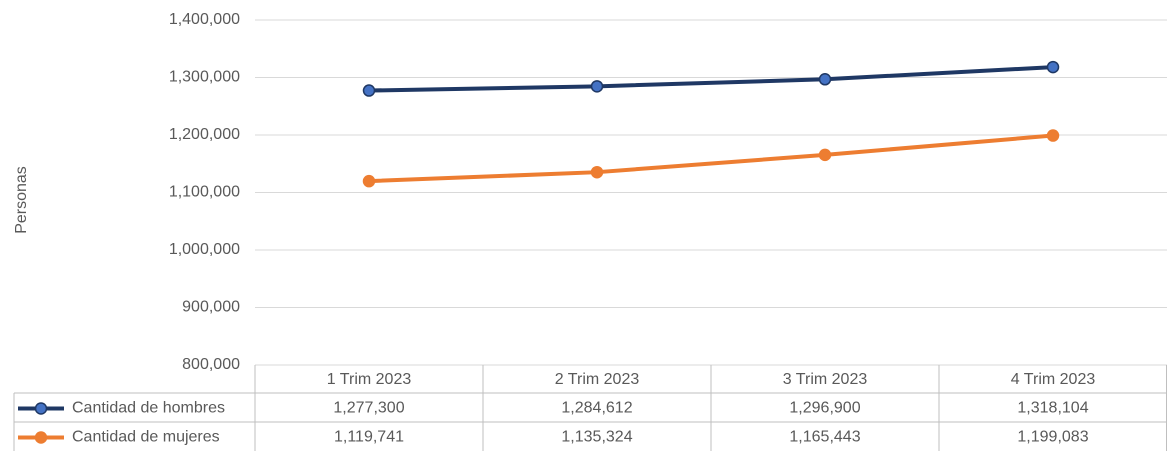 Image resolution: width=1167 pixels, height=451 pixels. What do you see at coordinates (21, 200) in the screenshot?
I see `y-axis-label: Personas` at bounding box center [21, 200].